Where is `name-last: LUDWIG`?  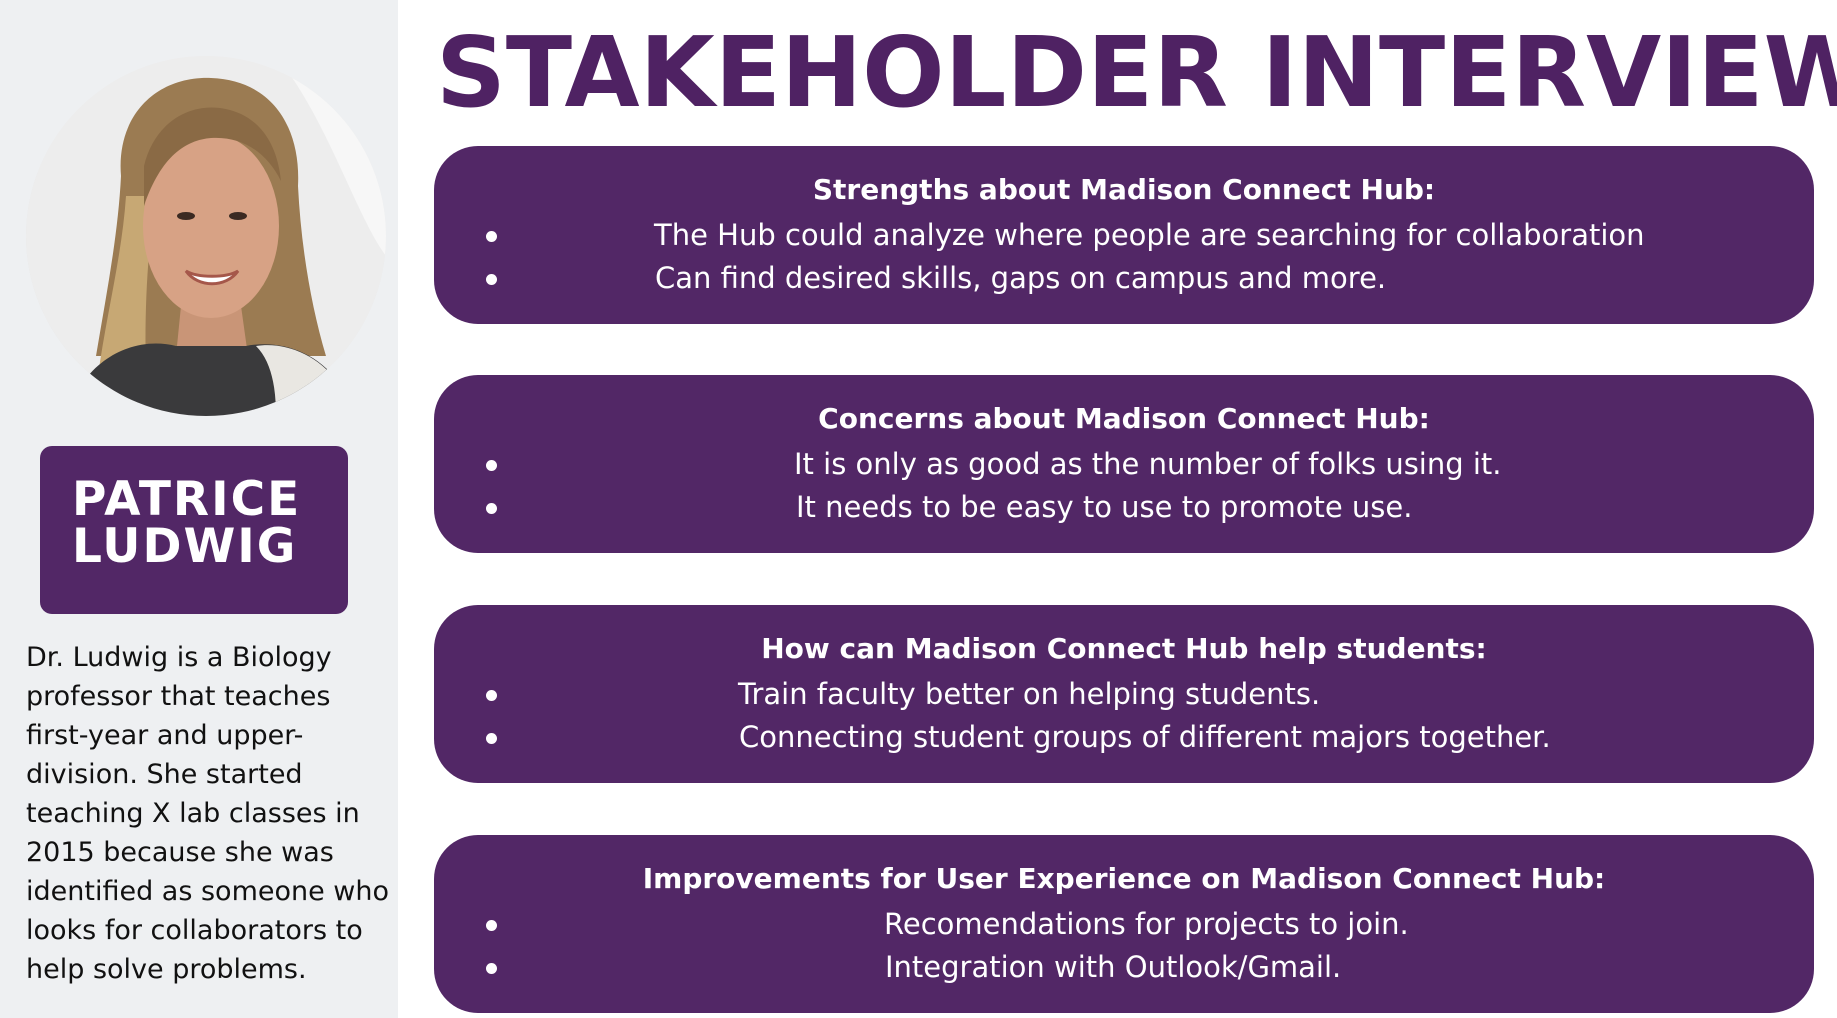 name-last: LUDWIG is located at coordinates (185, 546).